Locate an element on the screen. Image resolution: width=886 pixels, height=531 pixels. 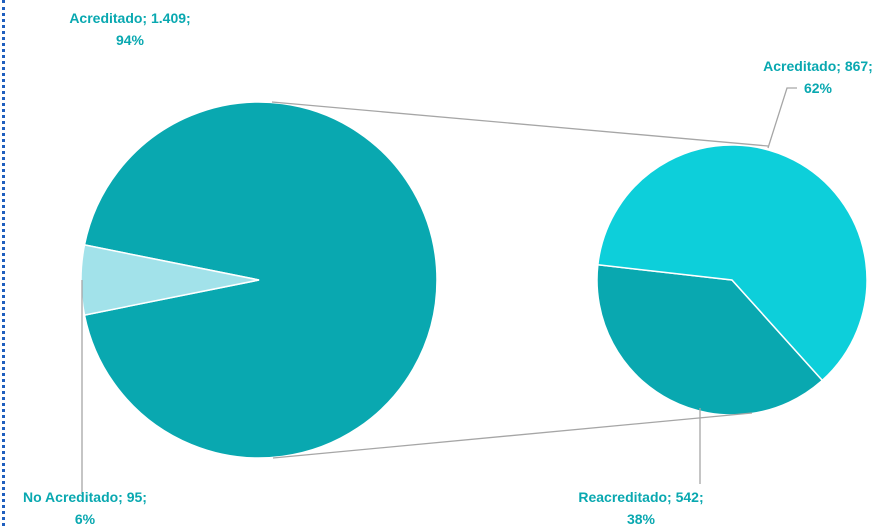
connector-line-top is located at coordinates (520, 124).